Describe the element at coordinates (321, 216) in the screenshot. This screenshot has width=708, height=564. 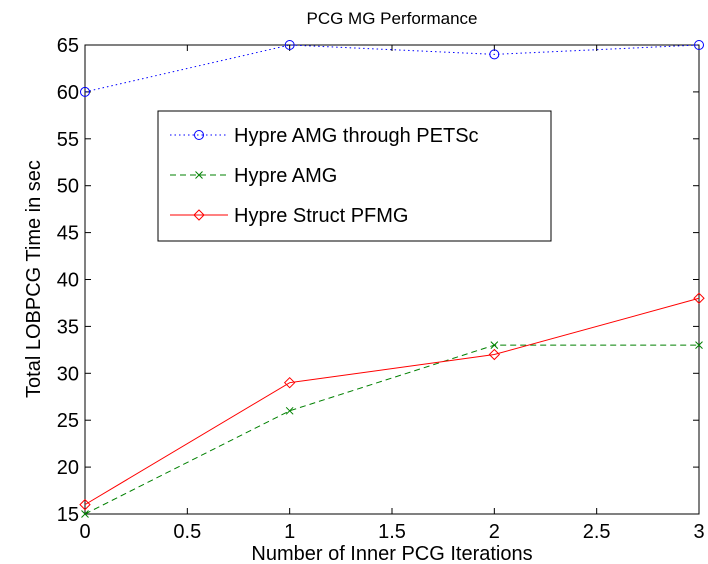
I see `legend-label: Hypre Struct PFMG` at that location.